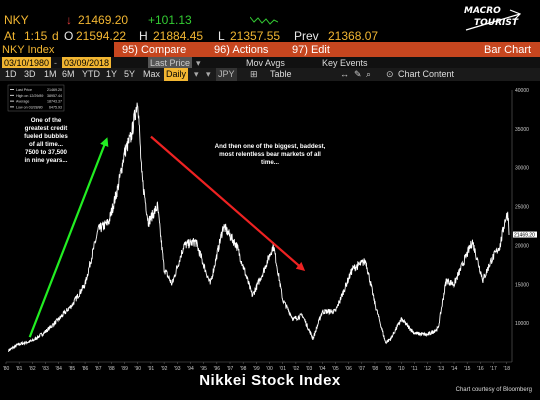  What do you see at coordinates (45, 369) in the screenshot?
I see `x-tick-label: '83` at bounding box center [45, 369].